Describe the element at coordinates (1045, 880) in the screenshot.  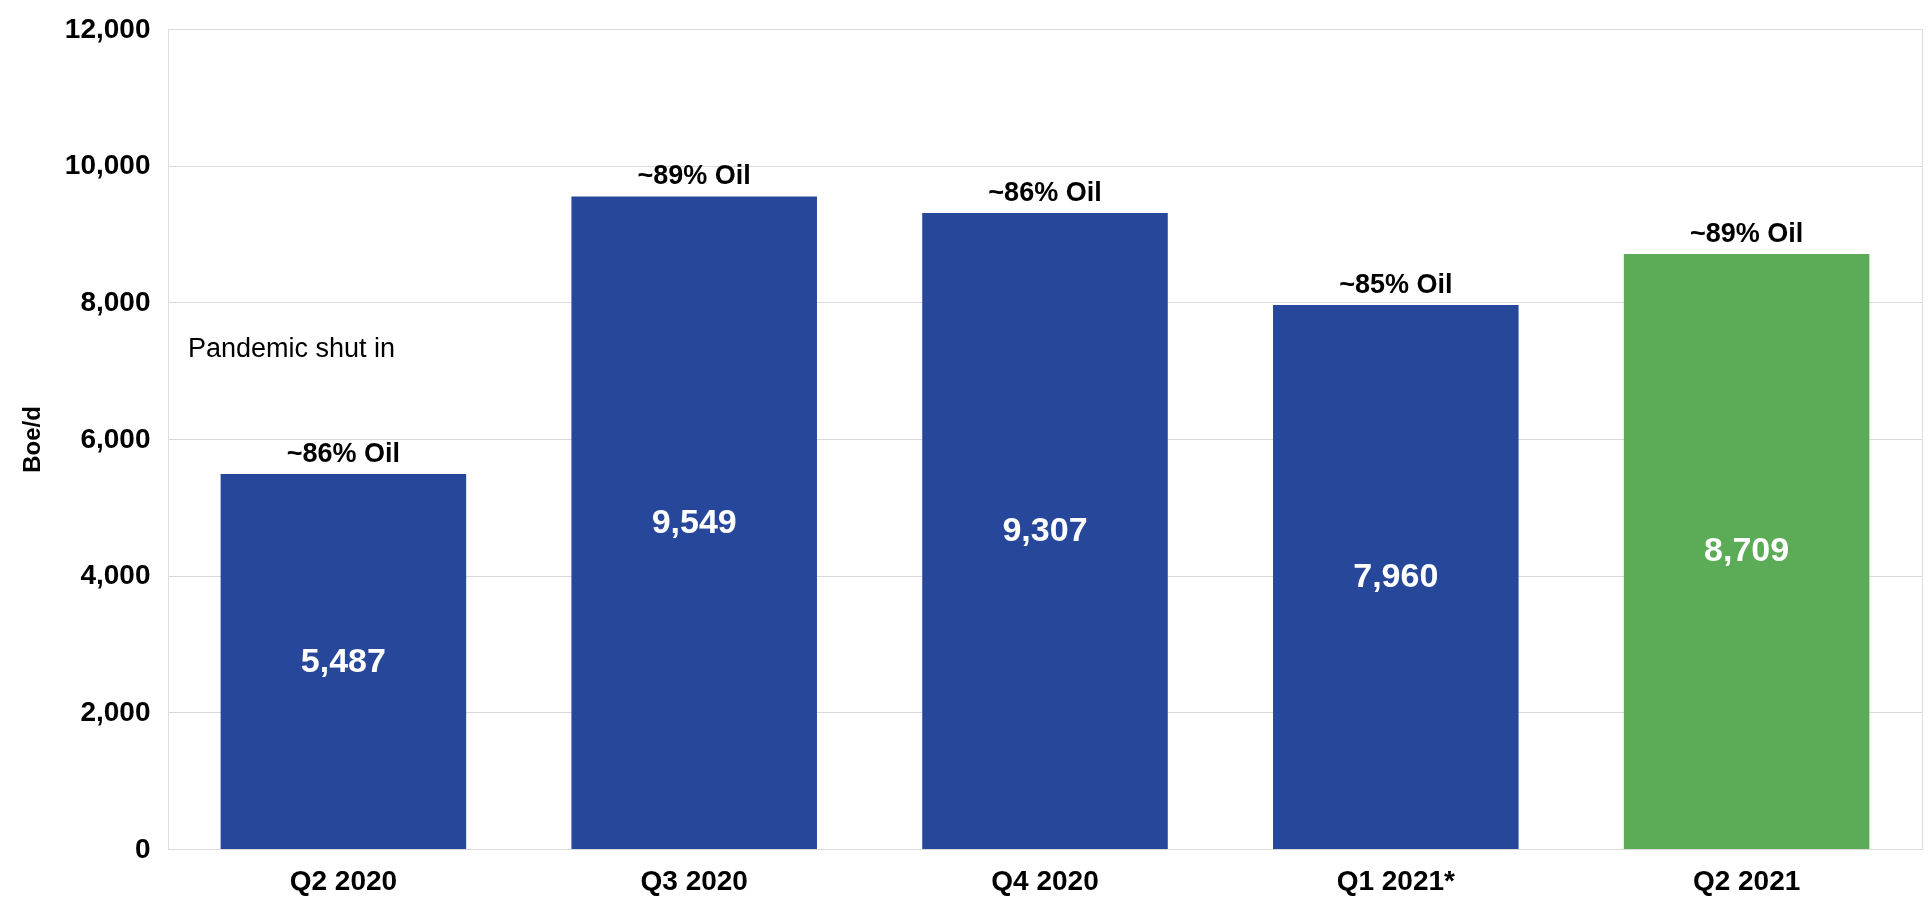
I see `x-tick-label: Q4 2020` at that location.